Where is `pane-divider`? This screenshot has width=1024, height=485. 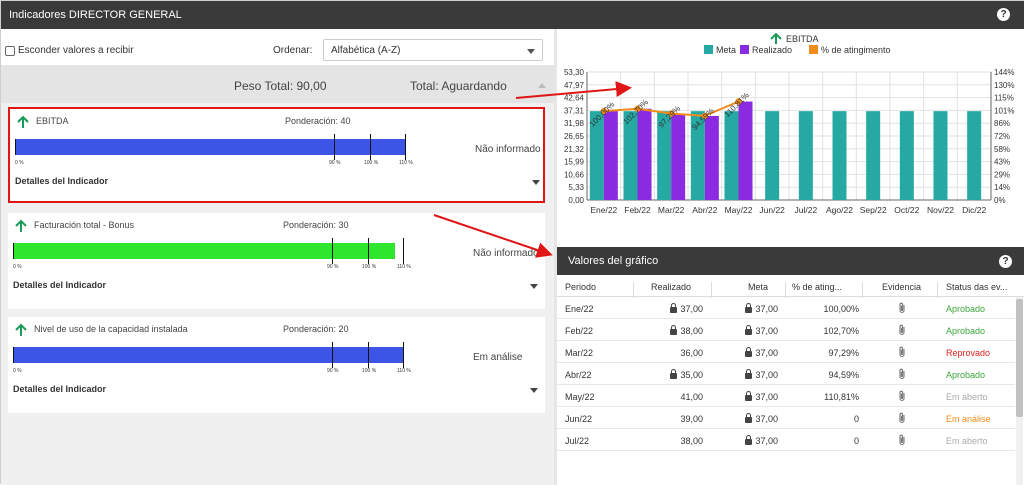 pane-divider is located at coordinates (555, 257).